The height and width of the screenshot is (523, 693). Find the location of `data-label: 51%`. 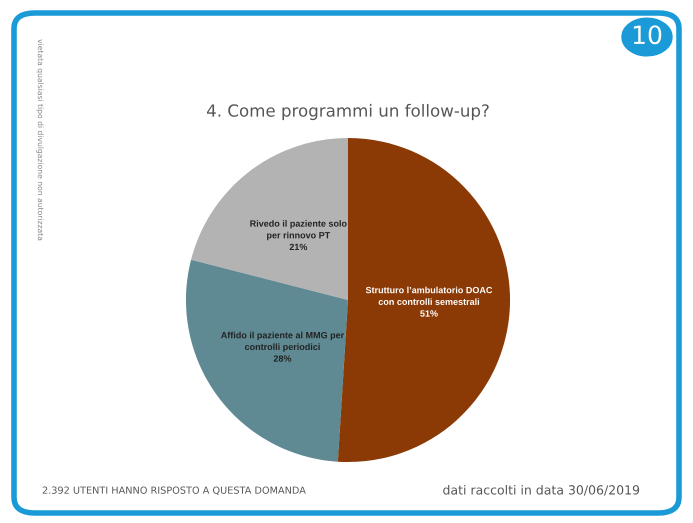

data-label: 51% is located at coordinates (429, 313).